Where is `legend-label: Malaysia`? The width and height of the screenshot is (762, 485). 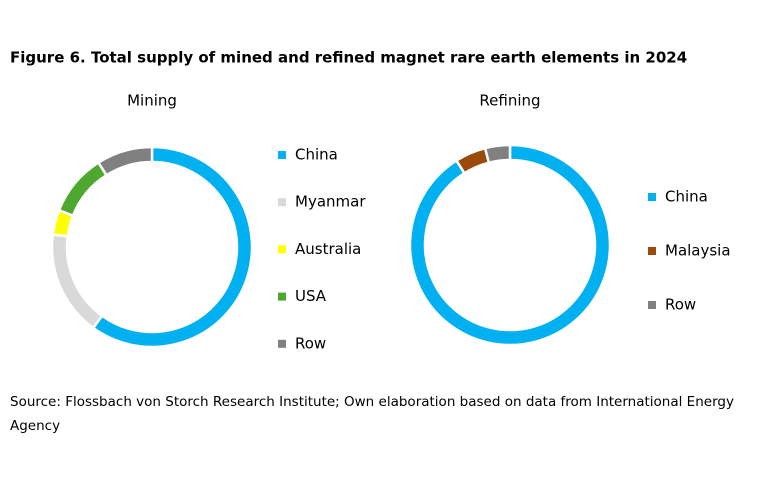 legend-label: Malaysia is located at coordinates (698, 251).